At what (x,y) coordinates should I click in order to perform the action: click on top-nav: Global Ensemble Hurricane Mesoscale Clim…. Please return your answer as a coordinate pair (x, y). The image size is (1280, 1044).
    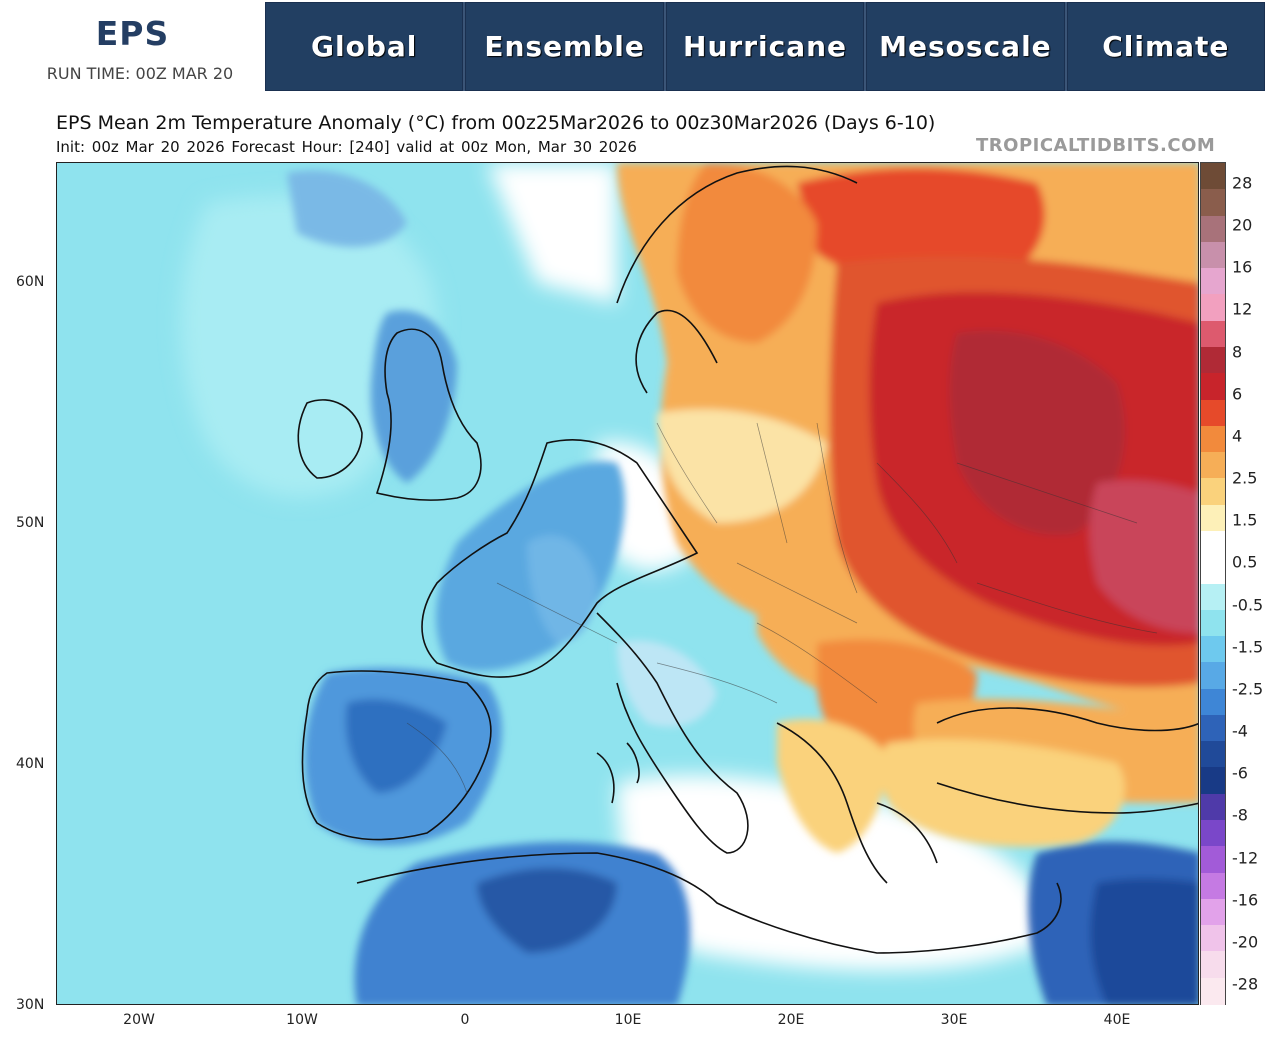
    Looking at the image, I should click on (765, 46).